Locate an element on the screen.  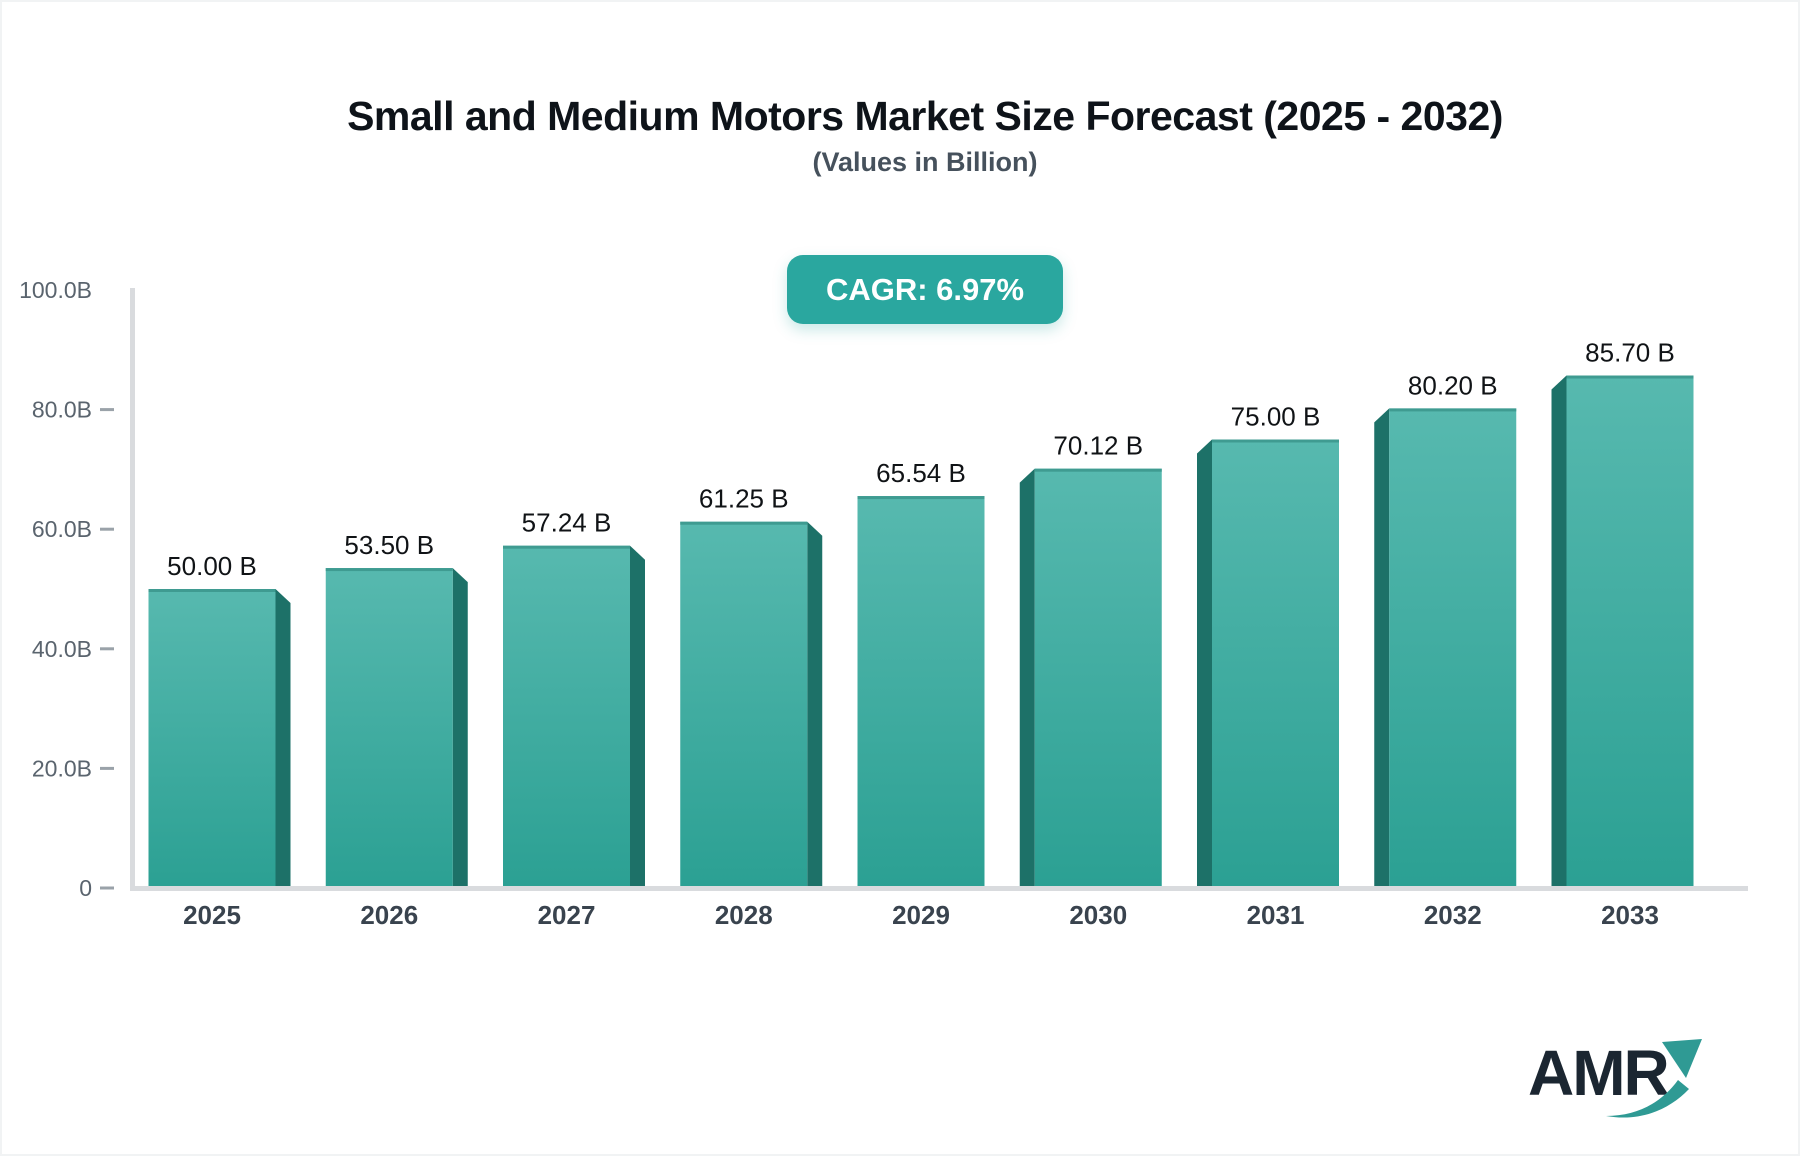
growth-arrow-icon is located at coordinates (1654, 1078).